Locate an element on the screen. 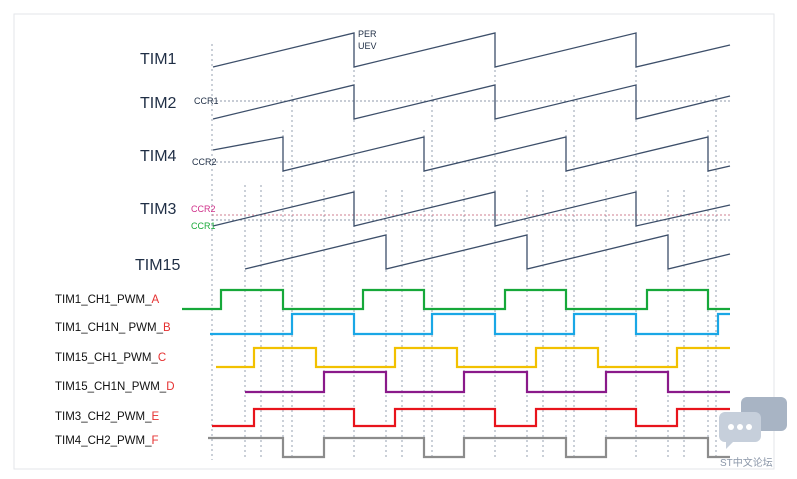 Image resolution: width=797 pixels, height=479 pixels. pwm-f-waveform is located at coordinates (469, 447).